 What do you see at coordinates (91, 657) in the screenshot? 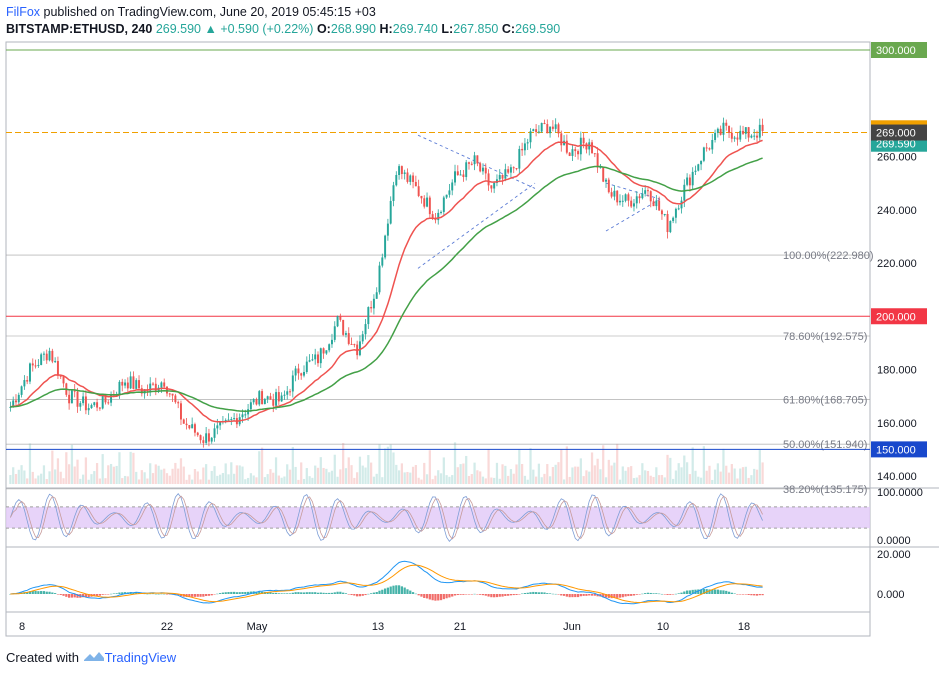
I see `footer: Created with TradingView` at bounding box center [91, 657].